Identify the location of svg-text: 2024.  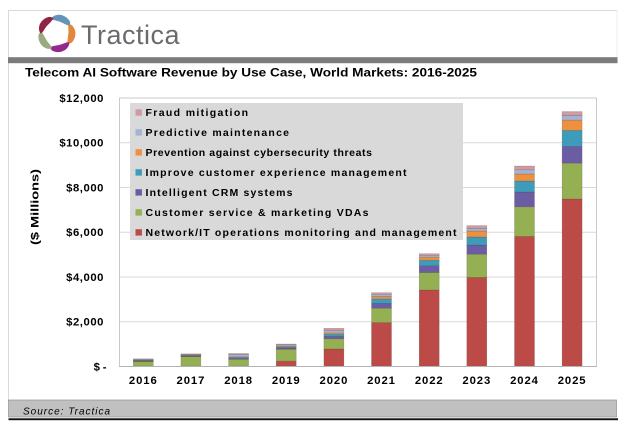
(524, 381).